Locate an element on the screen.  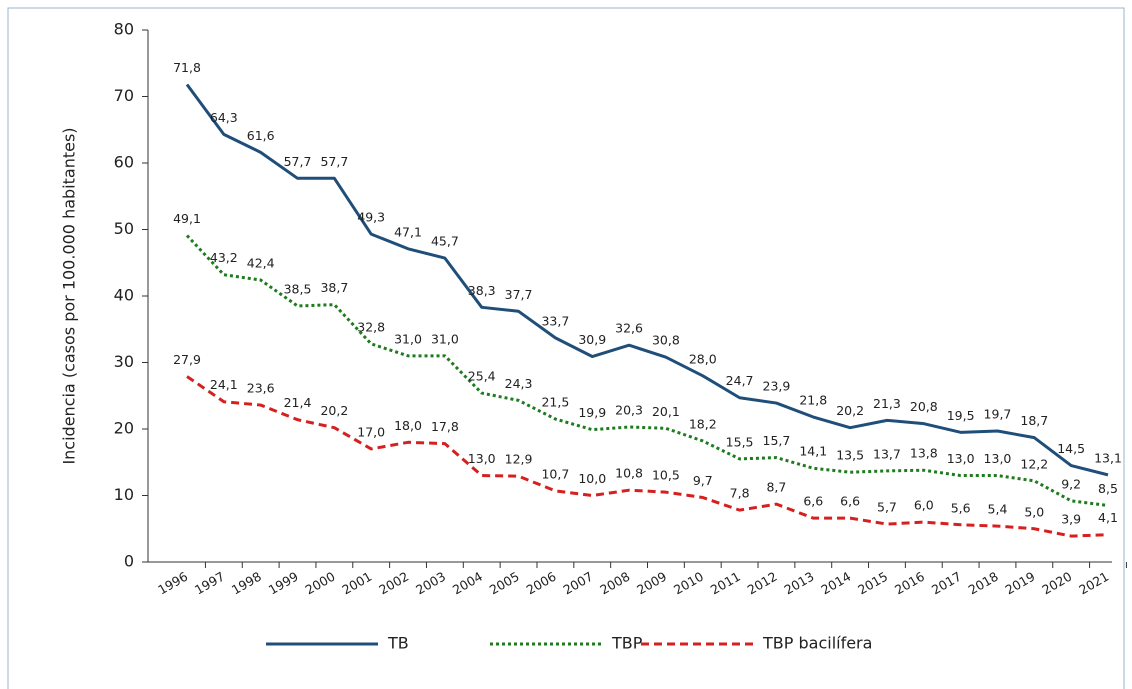
value-label: 23,6 is located at coordinates (261, 388).